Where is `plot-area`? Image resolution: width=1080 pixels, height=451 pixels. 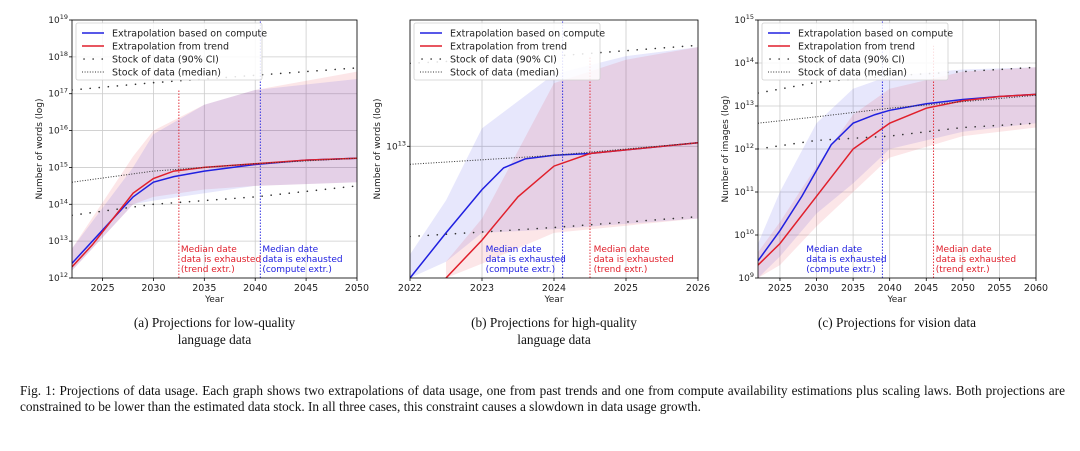
plot-area is located at coordinates (897, 149).